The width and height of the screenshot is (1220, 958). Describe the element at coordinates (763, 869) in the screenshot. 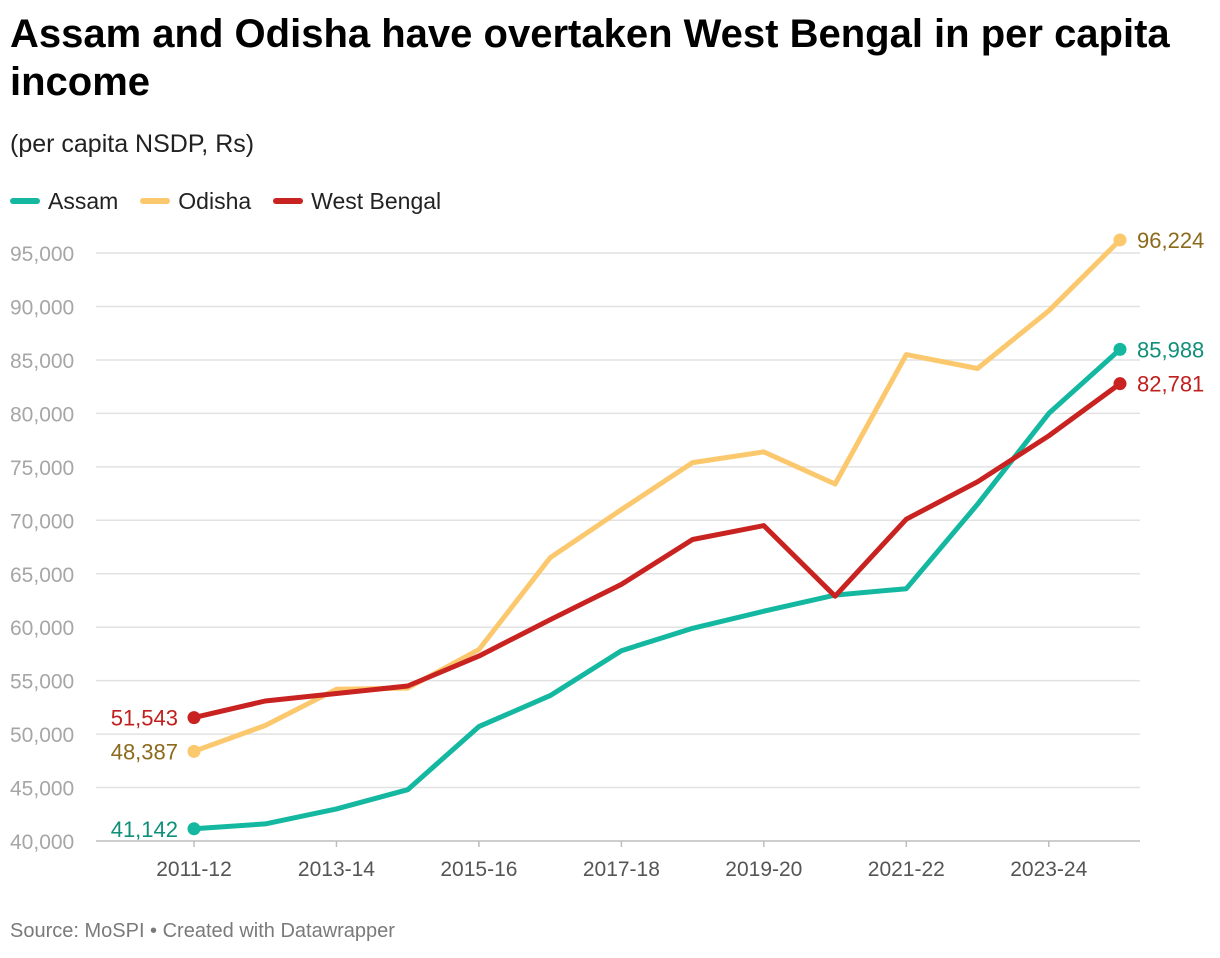

I see `x-tick-label: 2019-20` at that location.